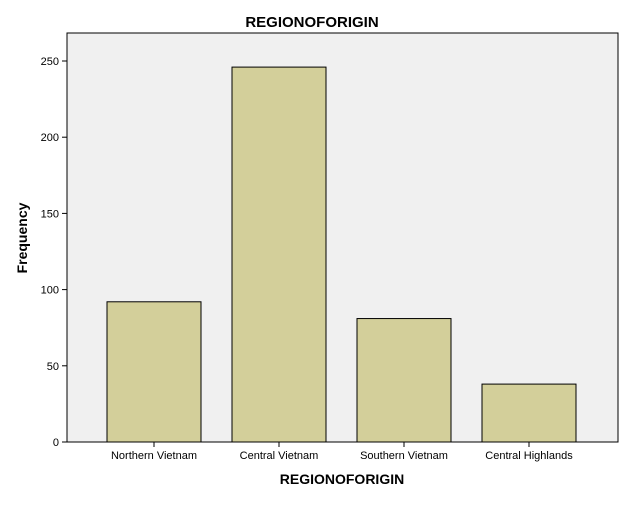  What do you see at coordinates (50, 214) in the screenshot?
I see `y-tick-label: 150` at bounding box center [50, 214].